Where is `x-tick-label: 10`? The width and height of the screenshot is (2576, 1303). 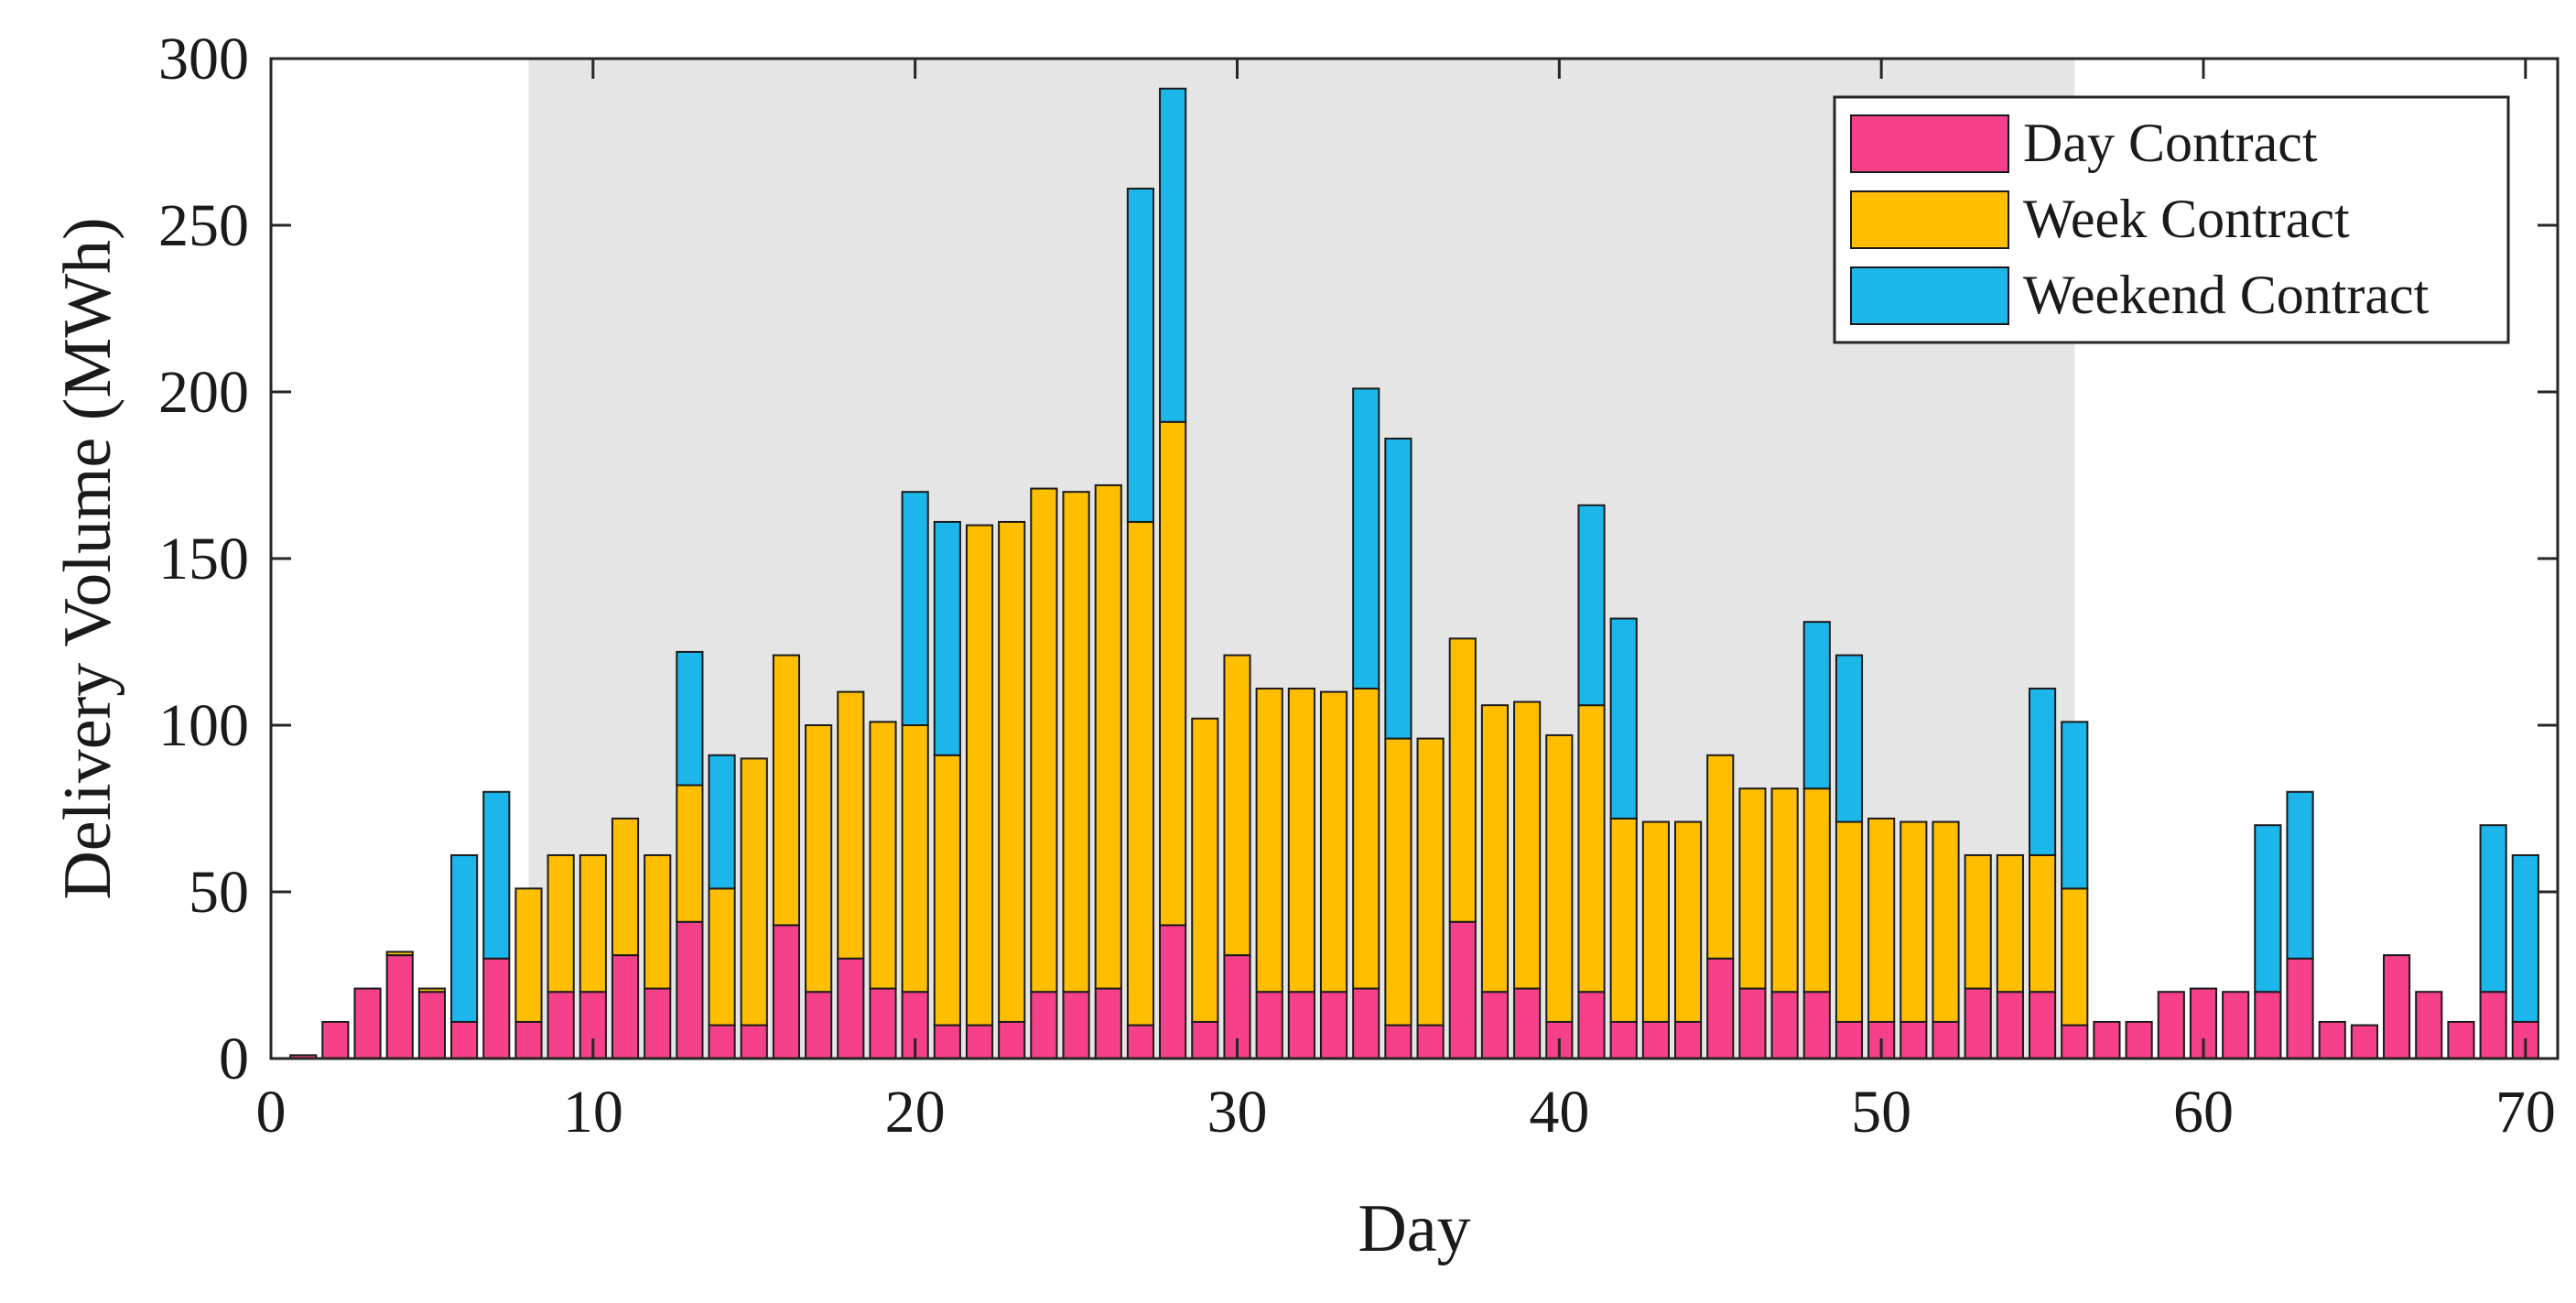 x-tick-label: 10 is located at coordinates (593, 1112).